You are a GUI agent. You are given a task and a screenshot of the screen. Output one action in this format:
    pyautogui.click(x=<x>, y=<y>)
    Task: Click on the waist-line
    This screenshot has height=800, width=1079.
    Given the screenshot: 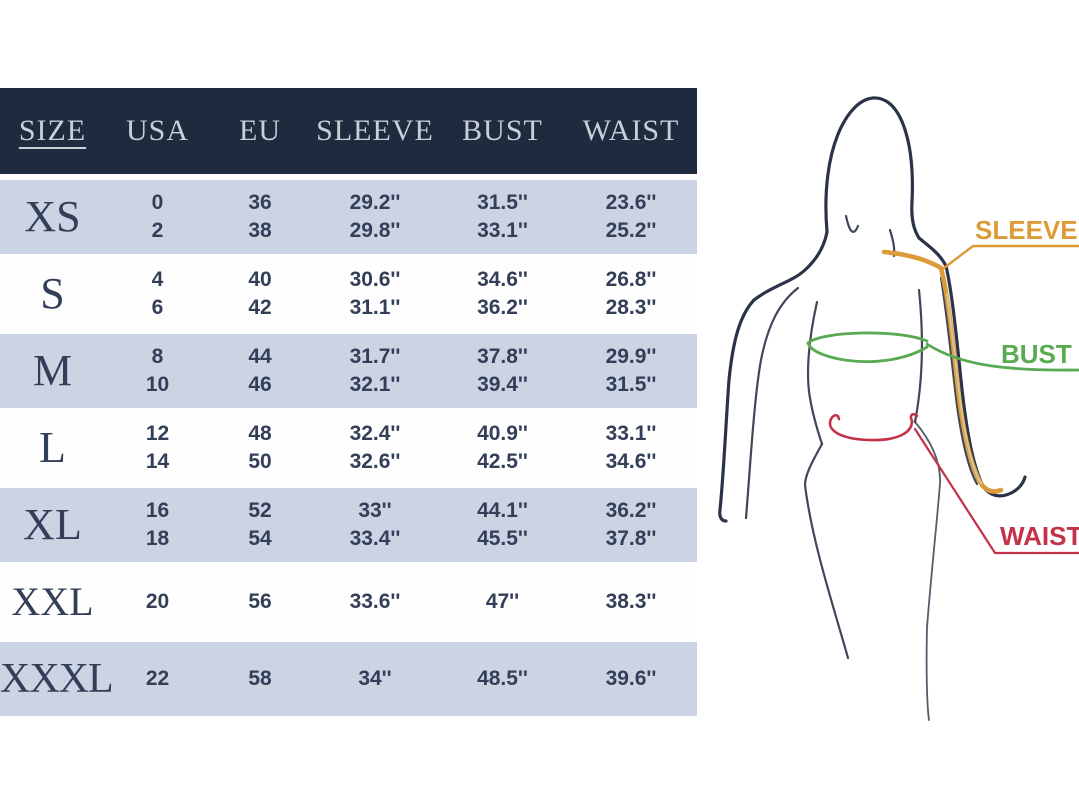 What is the action you would take?
    pyautogui.click(x=871, y=429)
    